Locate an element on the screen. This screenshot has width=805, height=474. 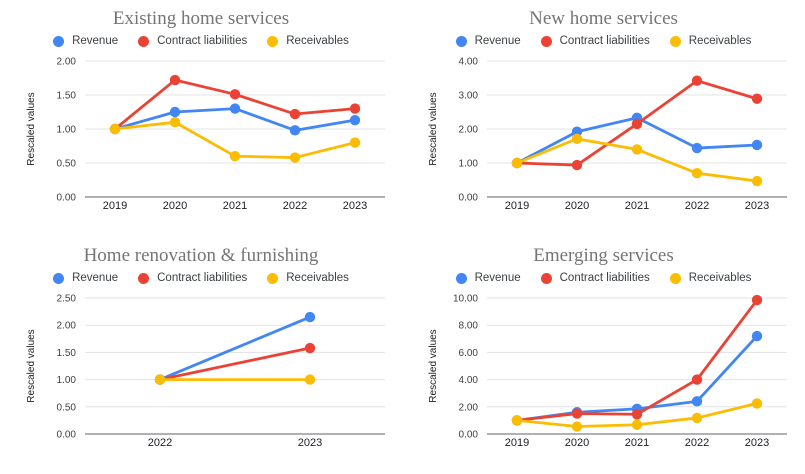
y-tick-label: 2.50 is located at coordinates (67, 299).